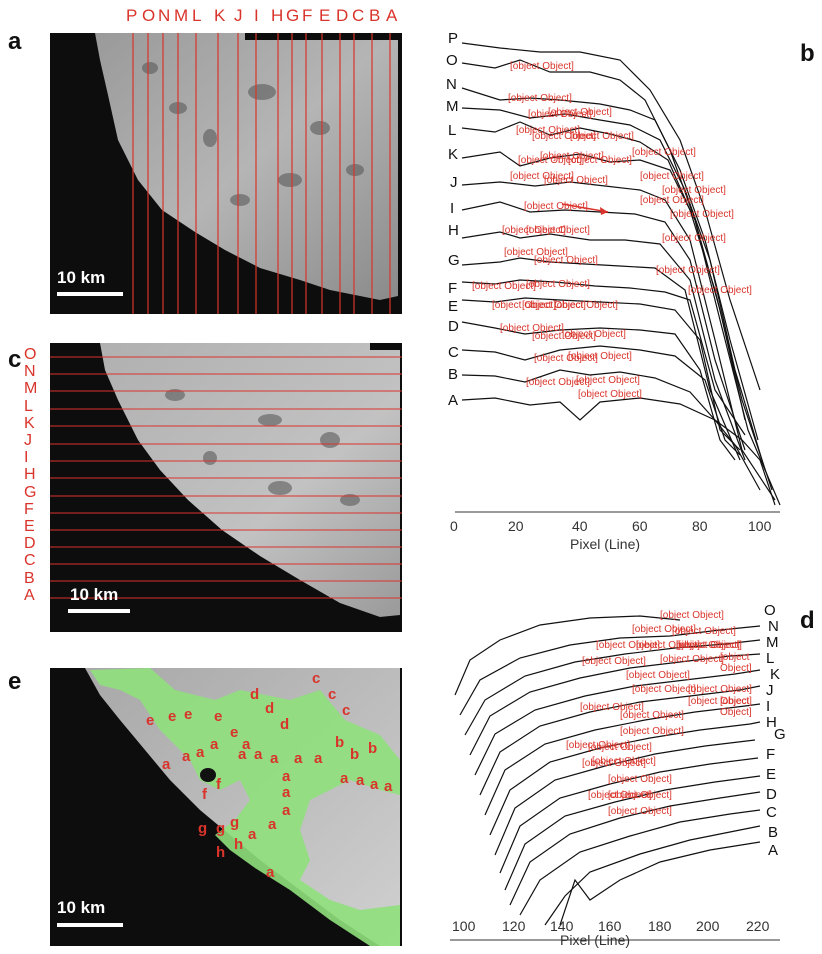  I want to click on panel-b-x-ticks: 0 20 40 60 80 100, so click(611, 527).